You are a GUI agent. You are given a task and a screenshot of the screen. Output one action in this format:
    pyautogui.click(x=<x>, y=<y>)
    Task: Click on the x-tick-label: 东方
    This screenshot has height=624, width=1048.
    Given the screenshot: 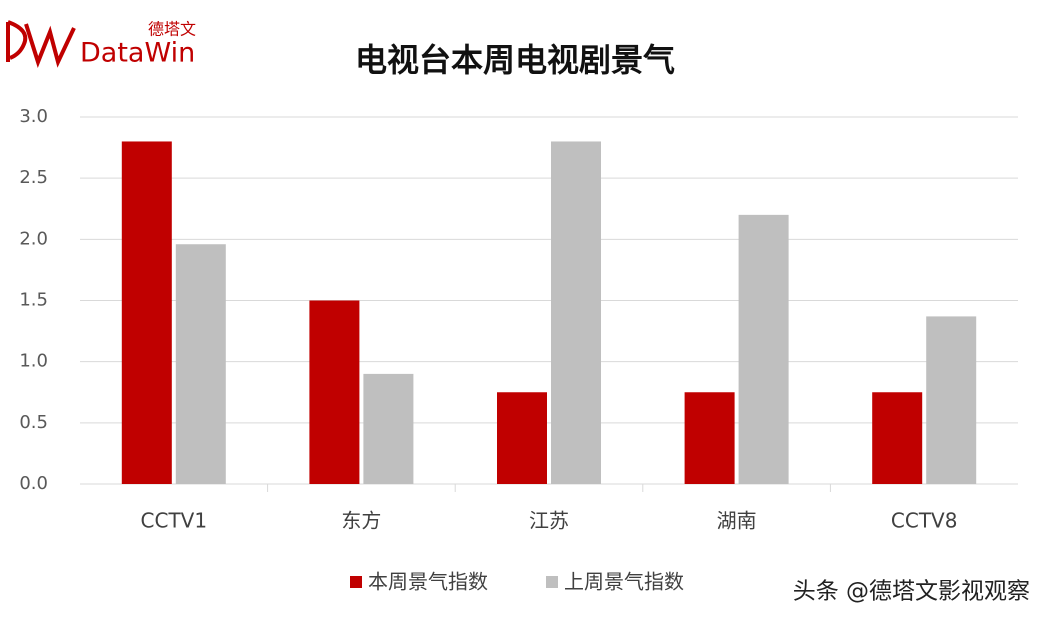 What is the action you would take?
    pyautogui.click(x=361, y=521)
    